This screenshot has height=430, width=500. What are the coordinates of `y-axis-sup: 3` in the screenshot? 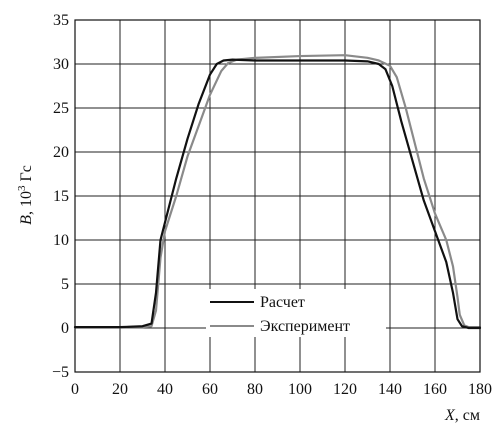 It's located at (22, 188).